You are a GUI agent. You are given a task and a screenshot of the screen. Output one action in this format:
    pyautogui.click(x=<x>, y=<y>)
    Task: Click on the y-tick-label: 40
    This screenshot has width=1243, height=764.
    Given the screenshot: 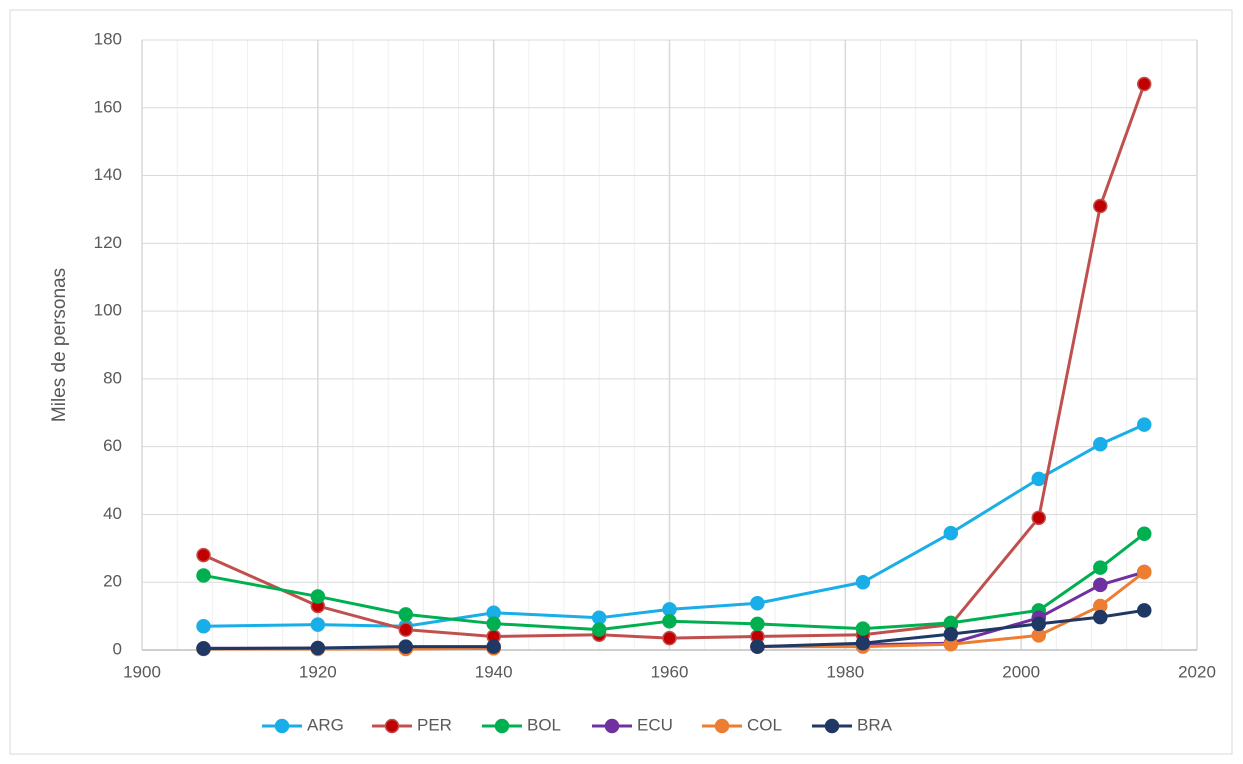 What is the action you would take?
    pyautogui.click(x=112, y=513)
    